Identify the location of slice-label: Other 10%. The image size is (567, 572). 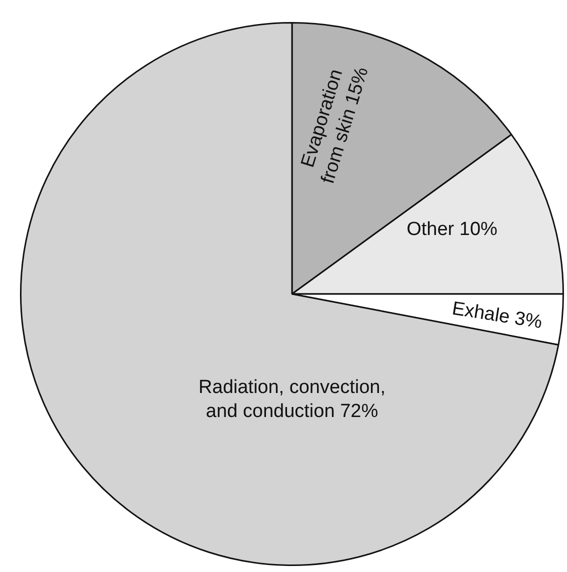
(452, 229).